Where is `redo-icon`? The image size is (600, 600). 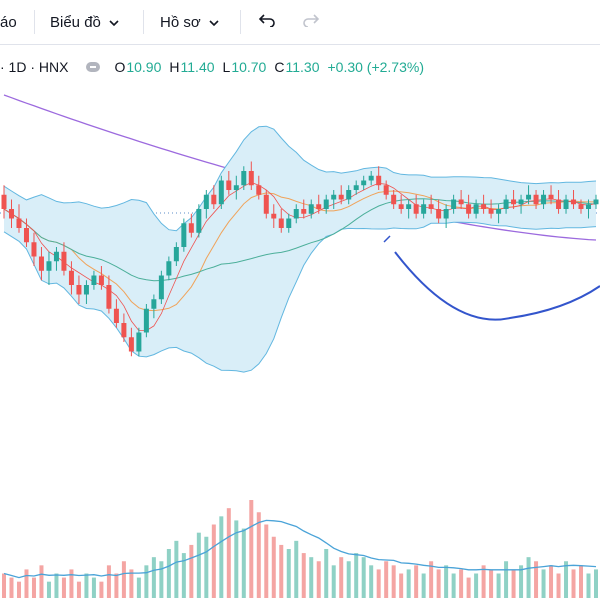 redo-icon is located at coordinates (311, 22).